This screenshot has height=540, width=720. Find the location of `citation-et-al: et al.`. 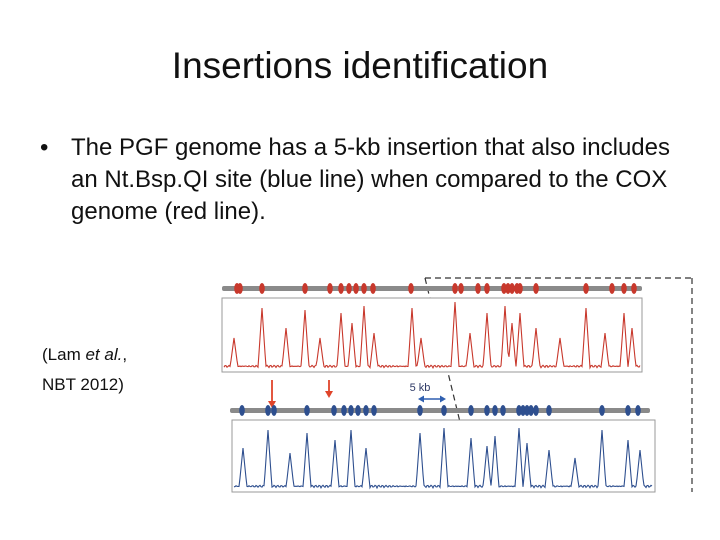

citation-et-al: et al. is located at coordinates (104, 354).